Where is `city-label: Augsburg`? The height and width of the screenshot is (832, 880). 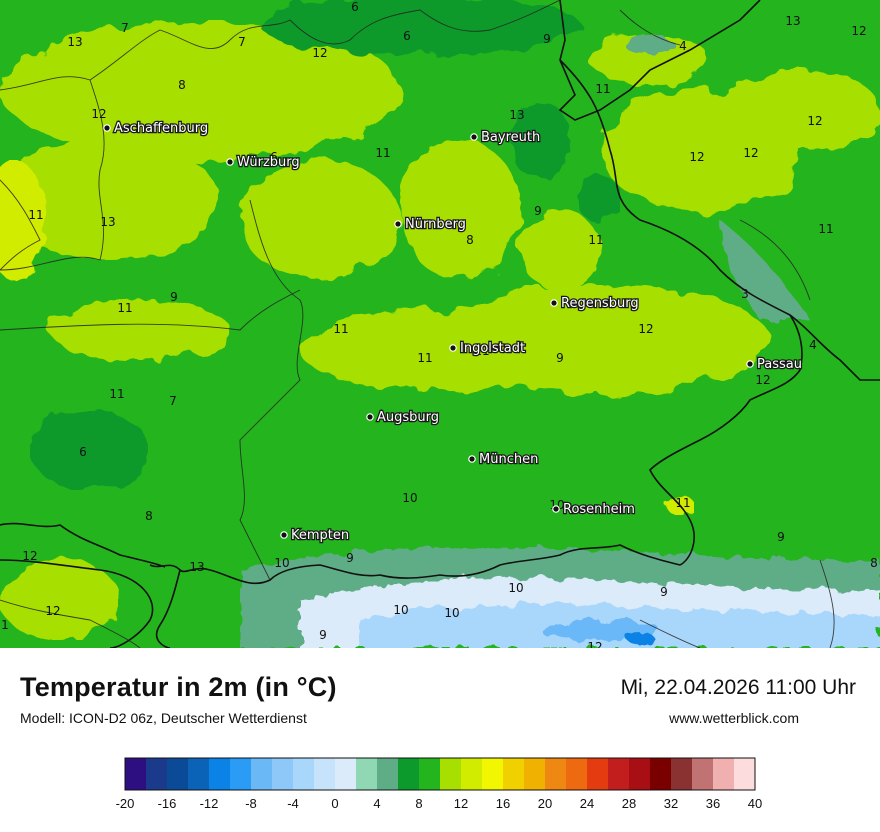
city-label: Augsburg is located at coordinates (408, 417).